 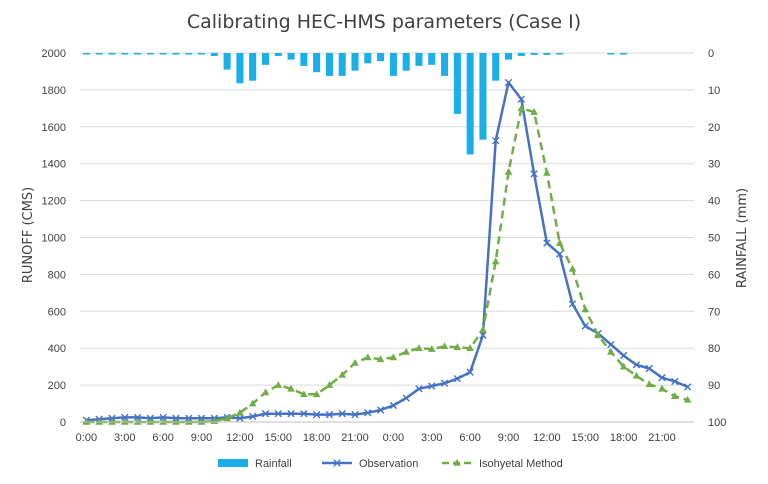 I want to click on x-tick-label: 6:00, so click(x=162, y=438).